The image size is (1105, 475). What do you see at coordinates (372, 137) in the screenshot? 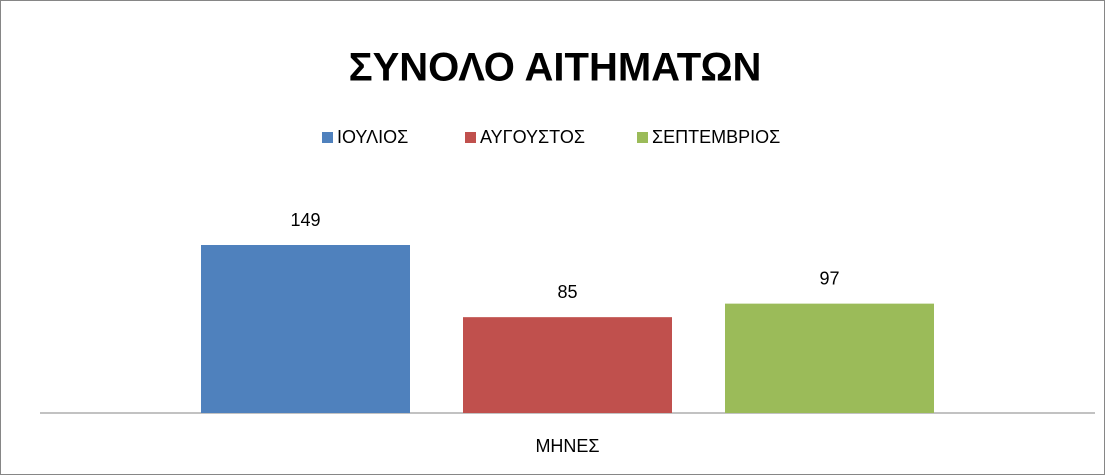
I see `legend-label: ΙΟΥΛΙΟΣ` at bounding box center [372, 137].